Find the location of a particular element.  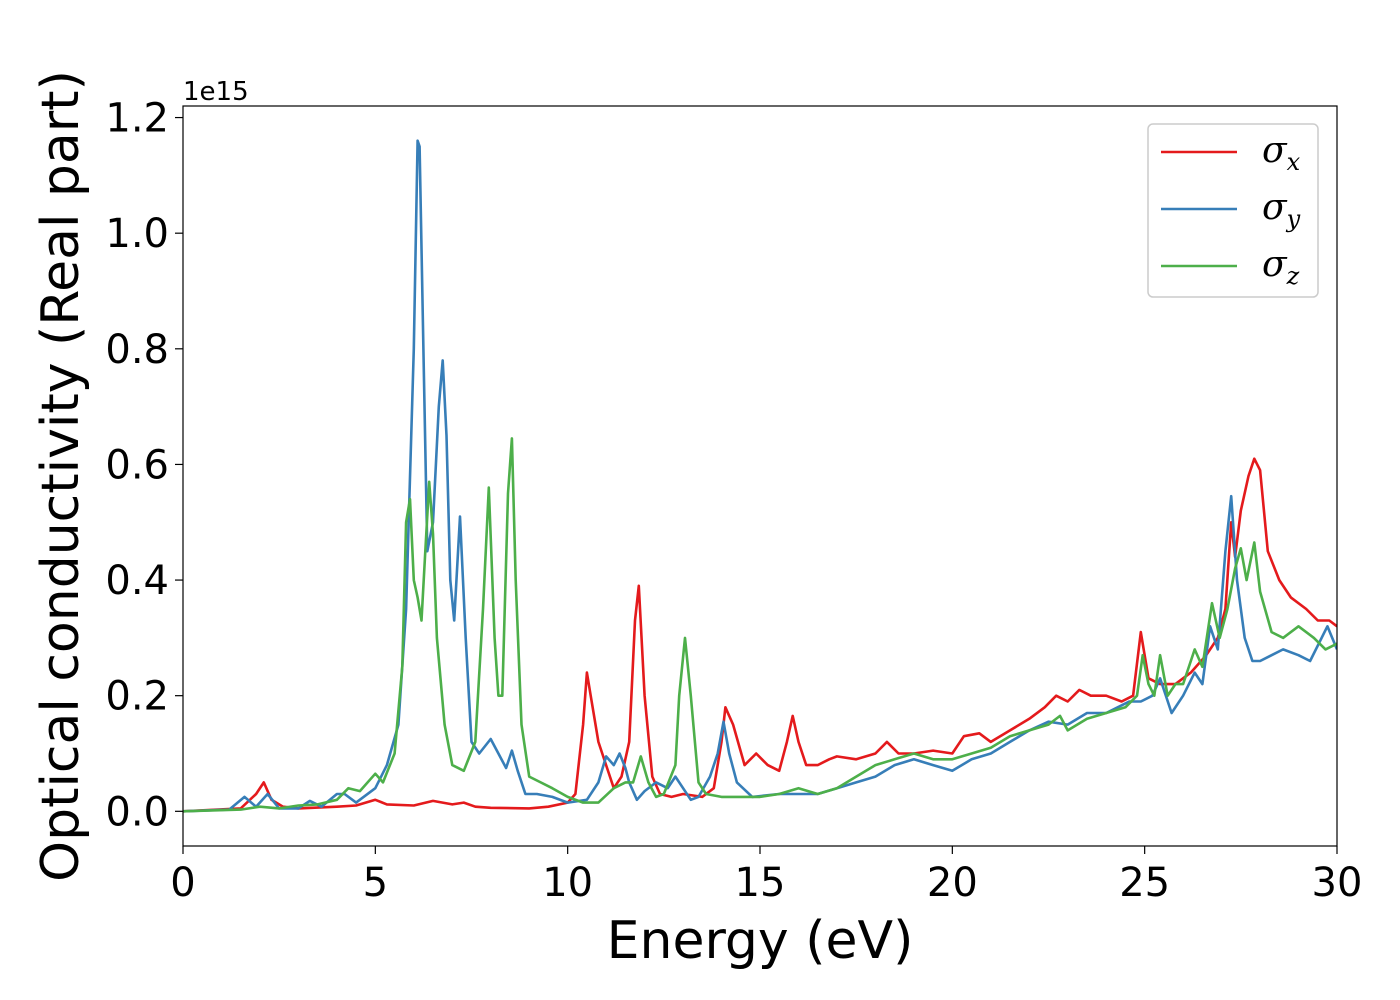

y-axis: 0.0 0.2 0.4 0.6 0.8 1.0 1.2 is located at coordinates (144, 465).